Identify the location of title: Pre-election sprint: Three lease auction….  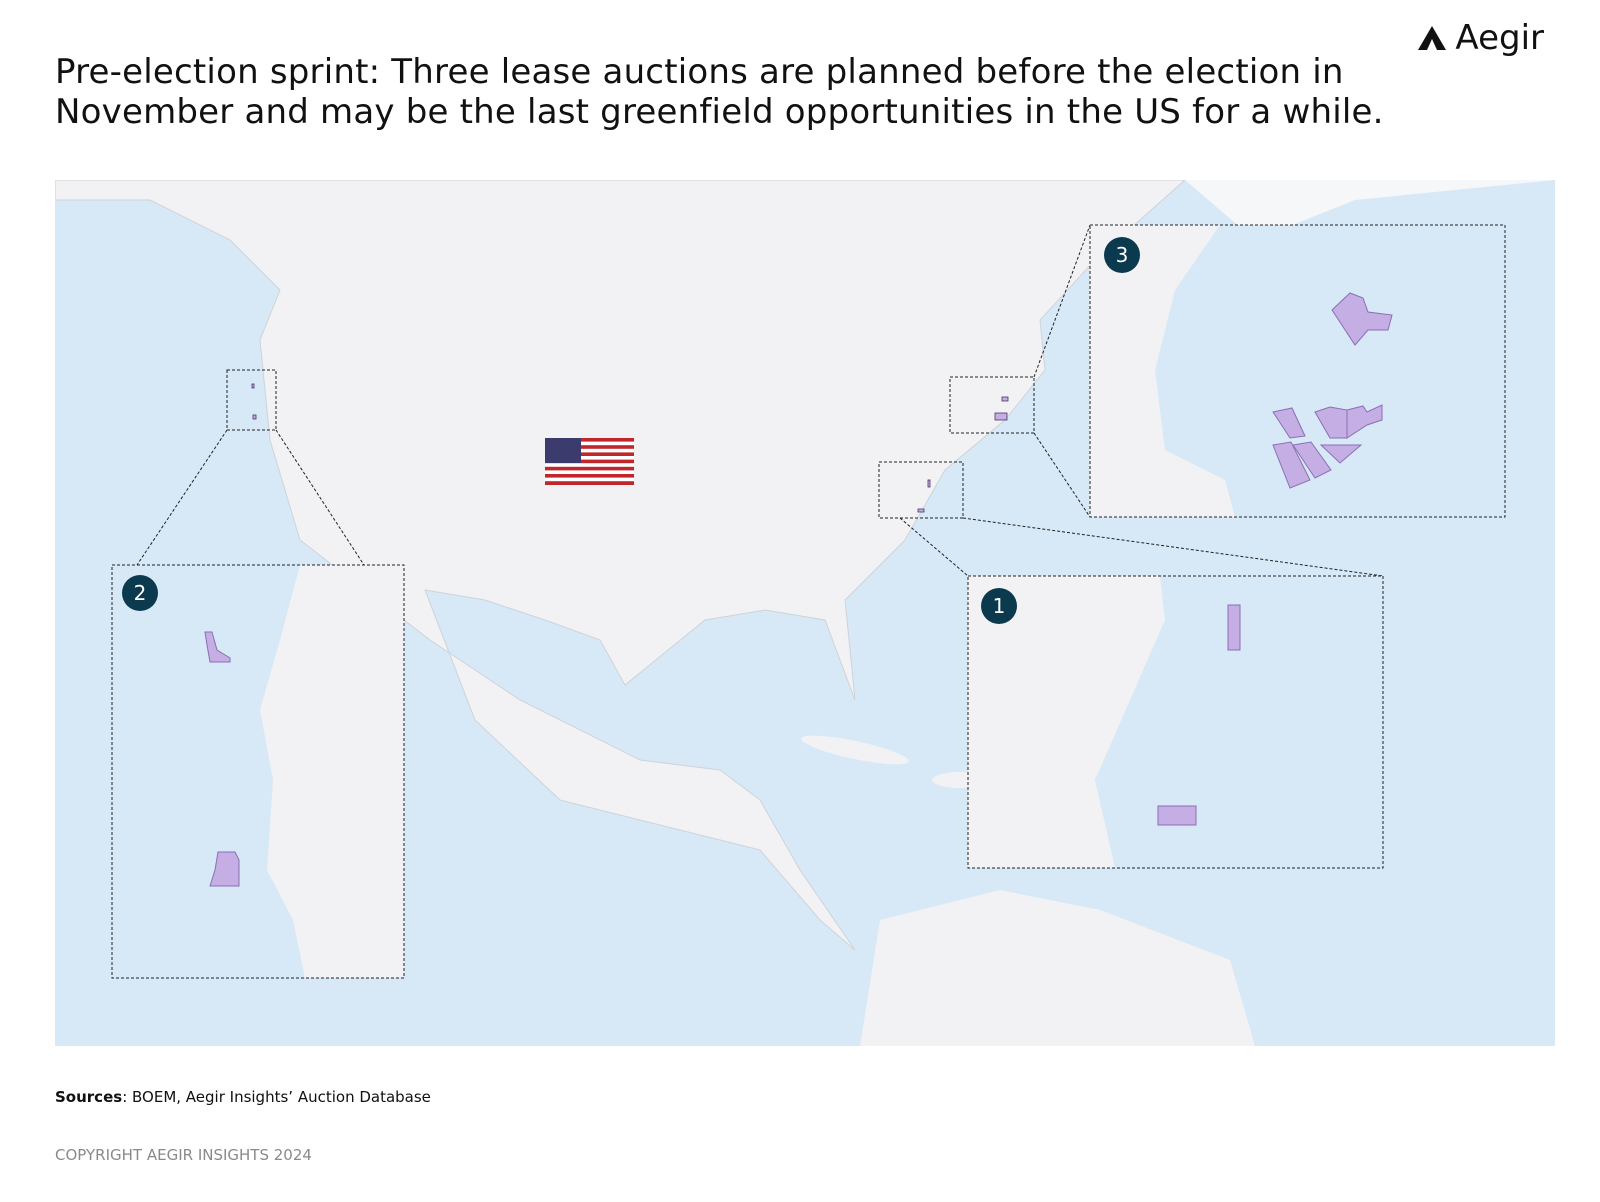
(719, 92).